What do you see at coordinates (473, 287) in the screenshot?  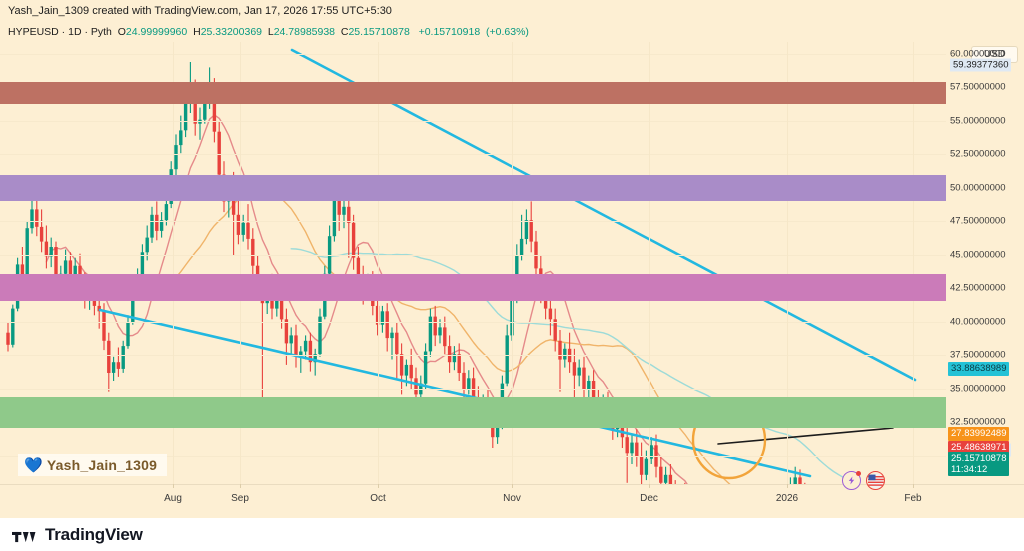 I see `resistance-zone-lower` at bounding box center [473, 287].